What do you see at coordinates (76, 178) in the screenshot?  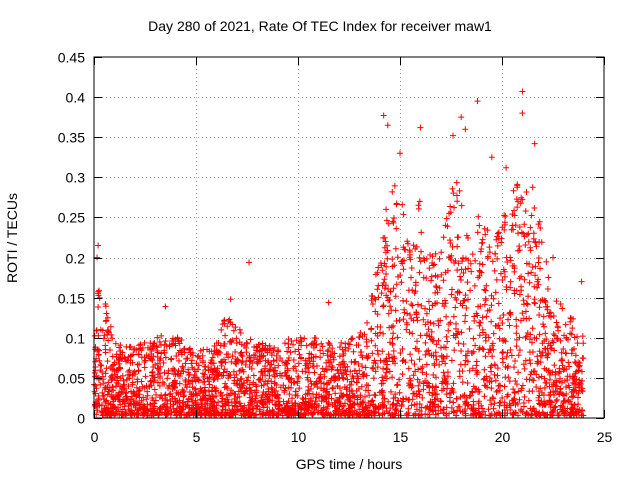 I see `y-tick-label: 0.3` at bounding box center [76, 178].